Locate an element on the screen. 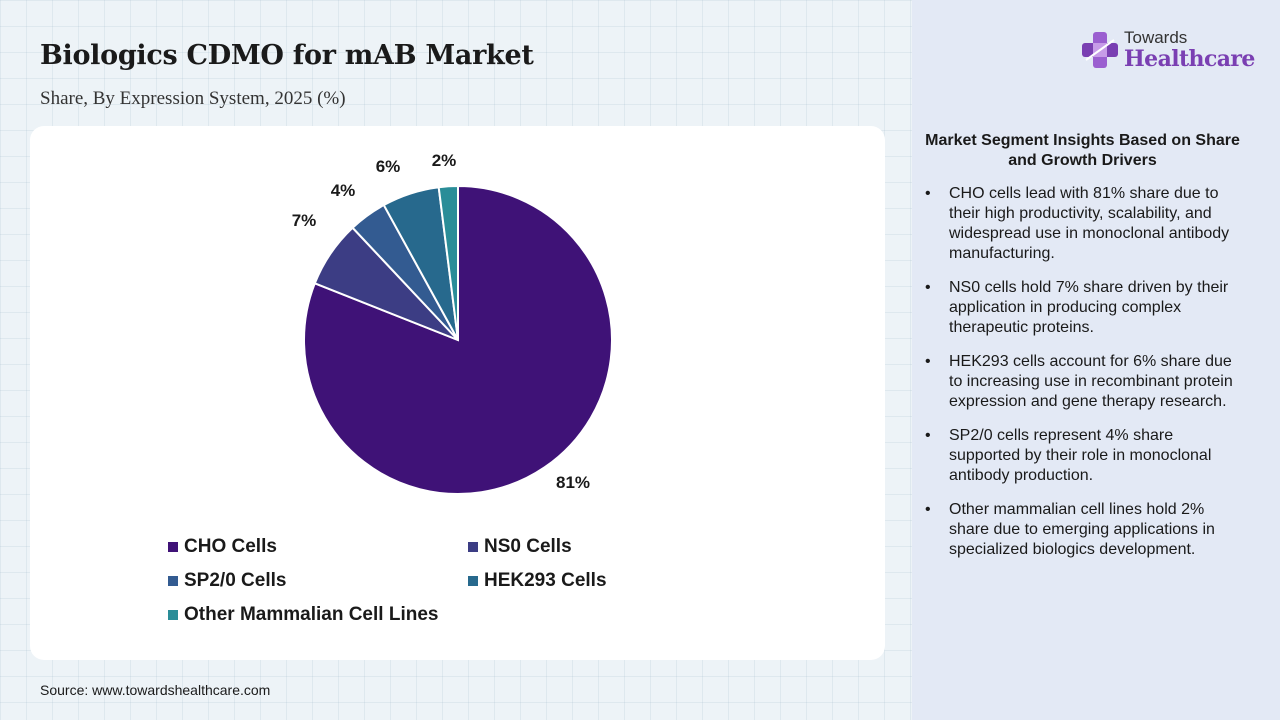 This screenshot has width=1280, height=720. brand-main-text: Healthcare is located at coordinates (1189, 59).